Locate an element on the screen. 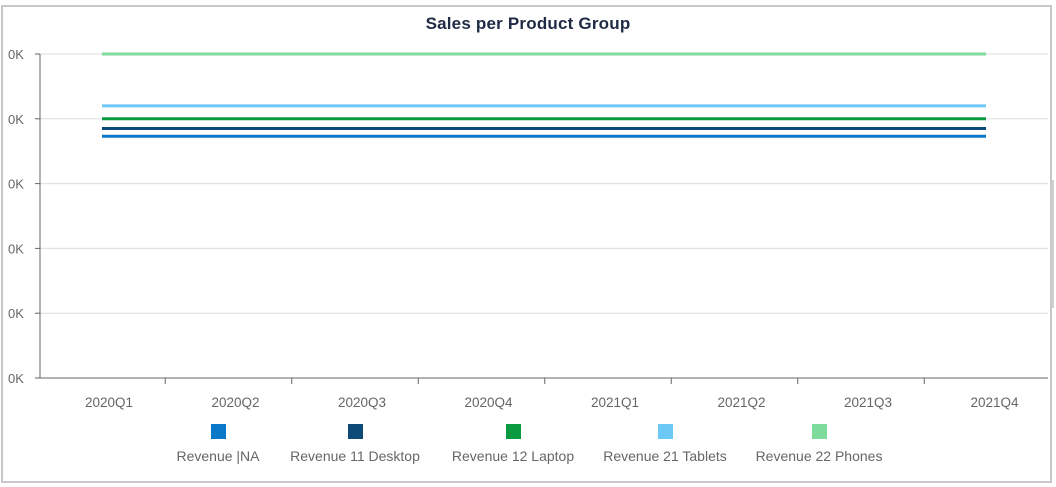 The width and height of the screenshot is (1056, 487). x-tick-label: 2021Q2 is located at coordinates (741, 402).